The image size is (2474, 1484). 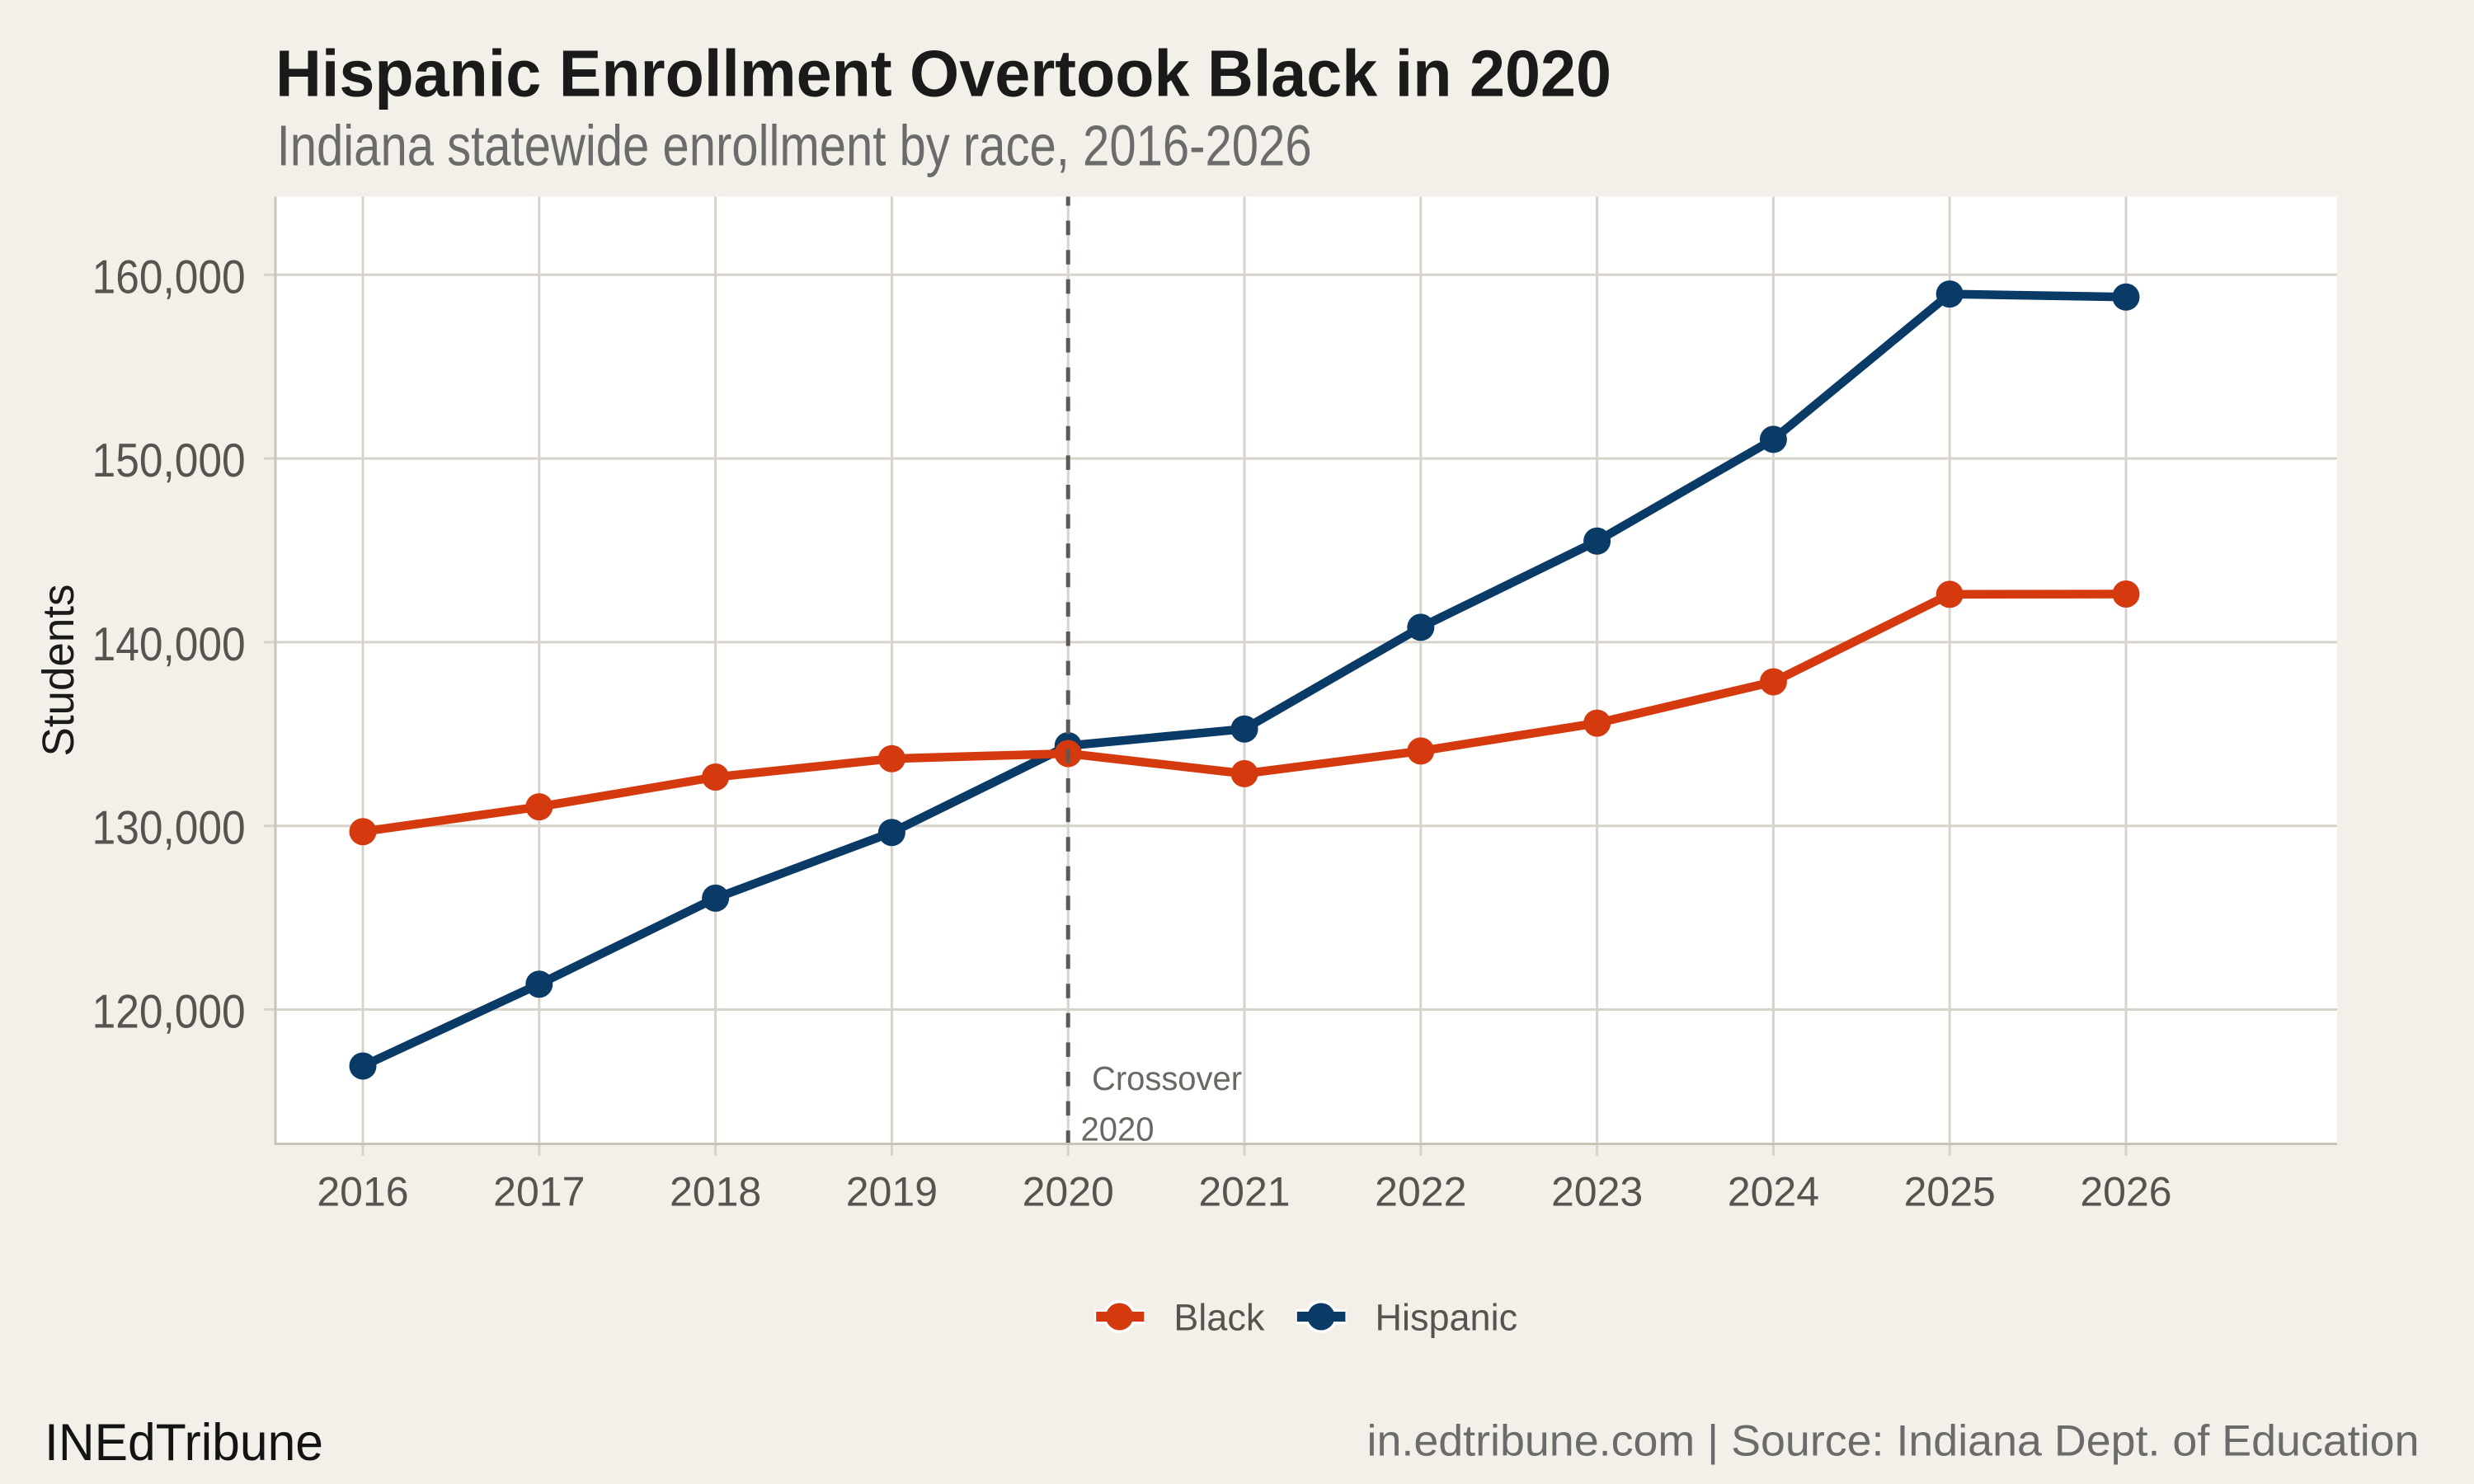 I want to click on svg-text: 2021, so click(x=1244, y=1192).